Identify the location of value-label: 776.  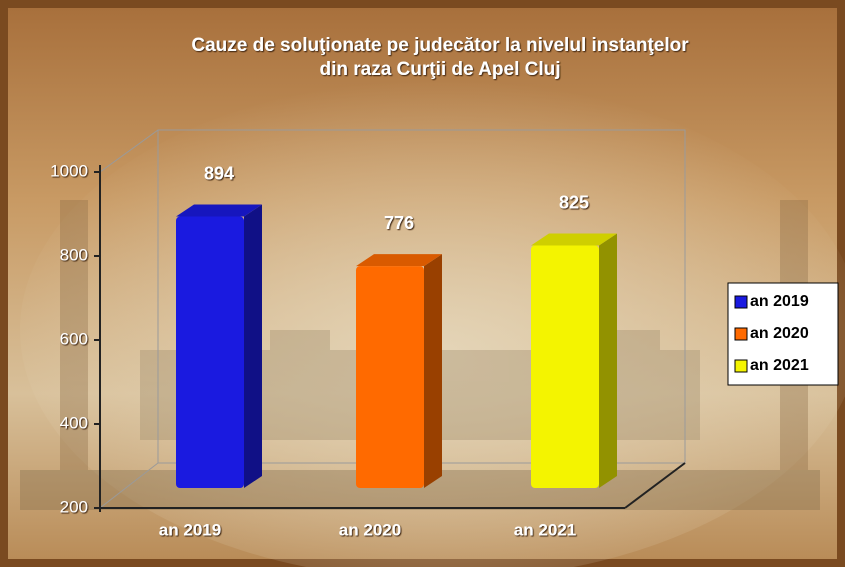
(399, 223).